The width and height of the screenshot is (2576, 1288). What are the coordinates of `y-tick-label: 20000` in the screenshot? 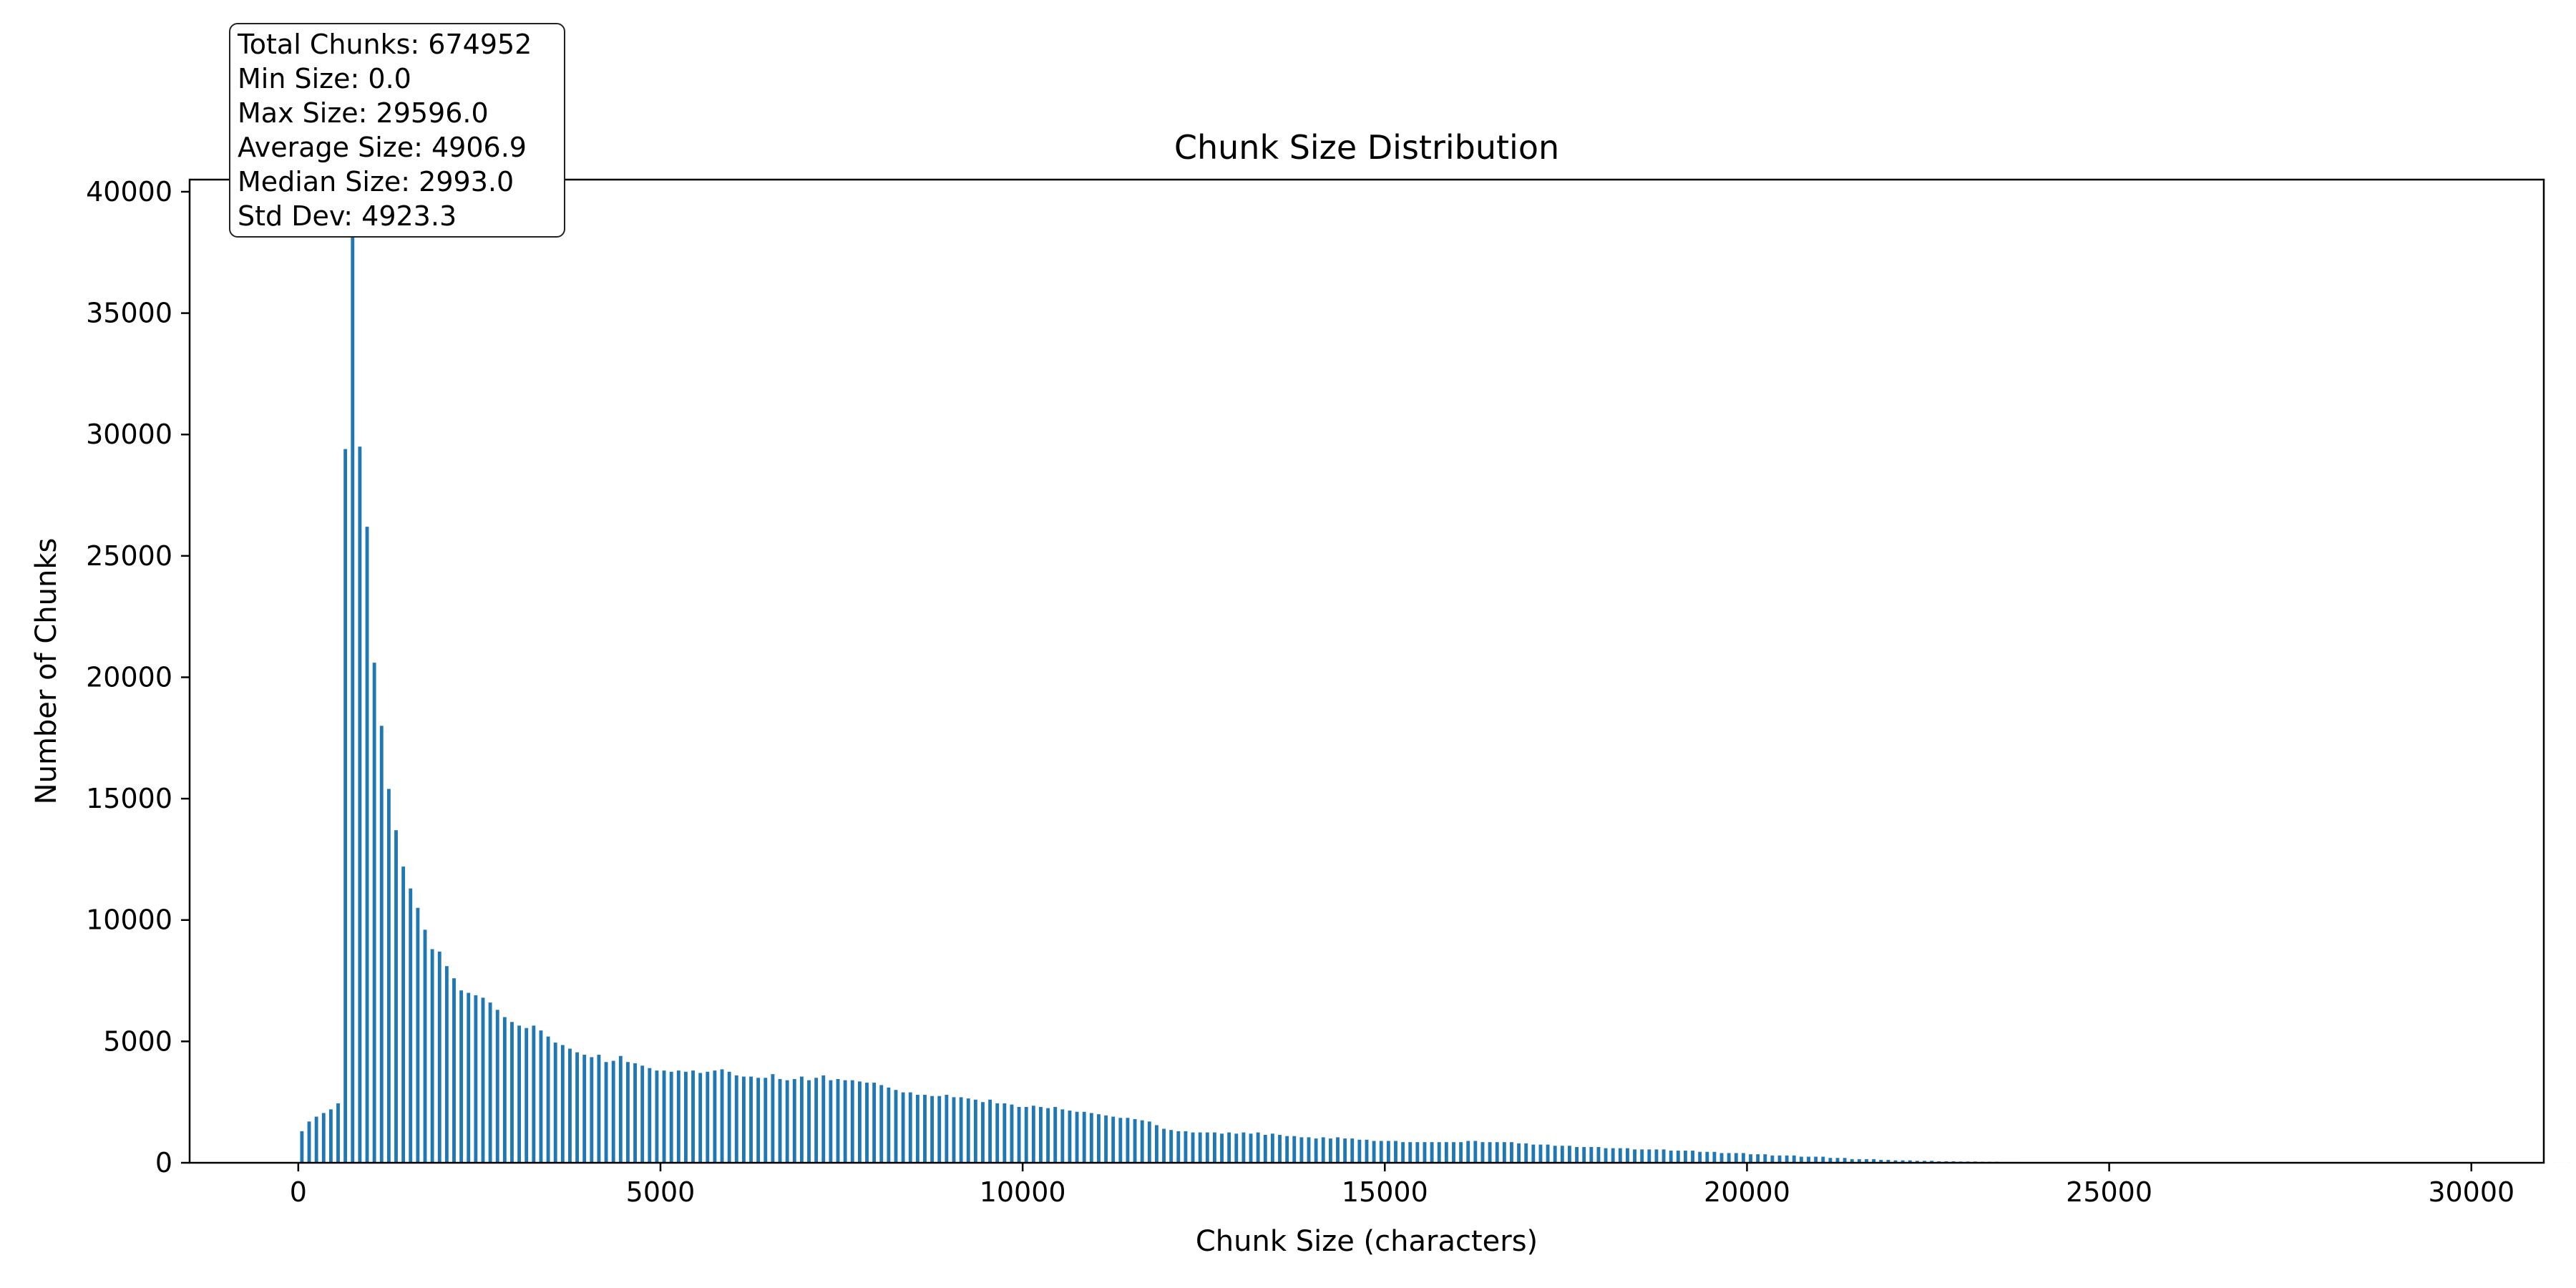 It's located at (129, 677).